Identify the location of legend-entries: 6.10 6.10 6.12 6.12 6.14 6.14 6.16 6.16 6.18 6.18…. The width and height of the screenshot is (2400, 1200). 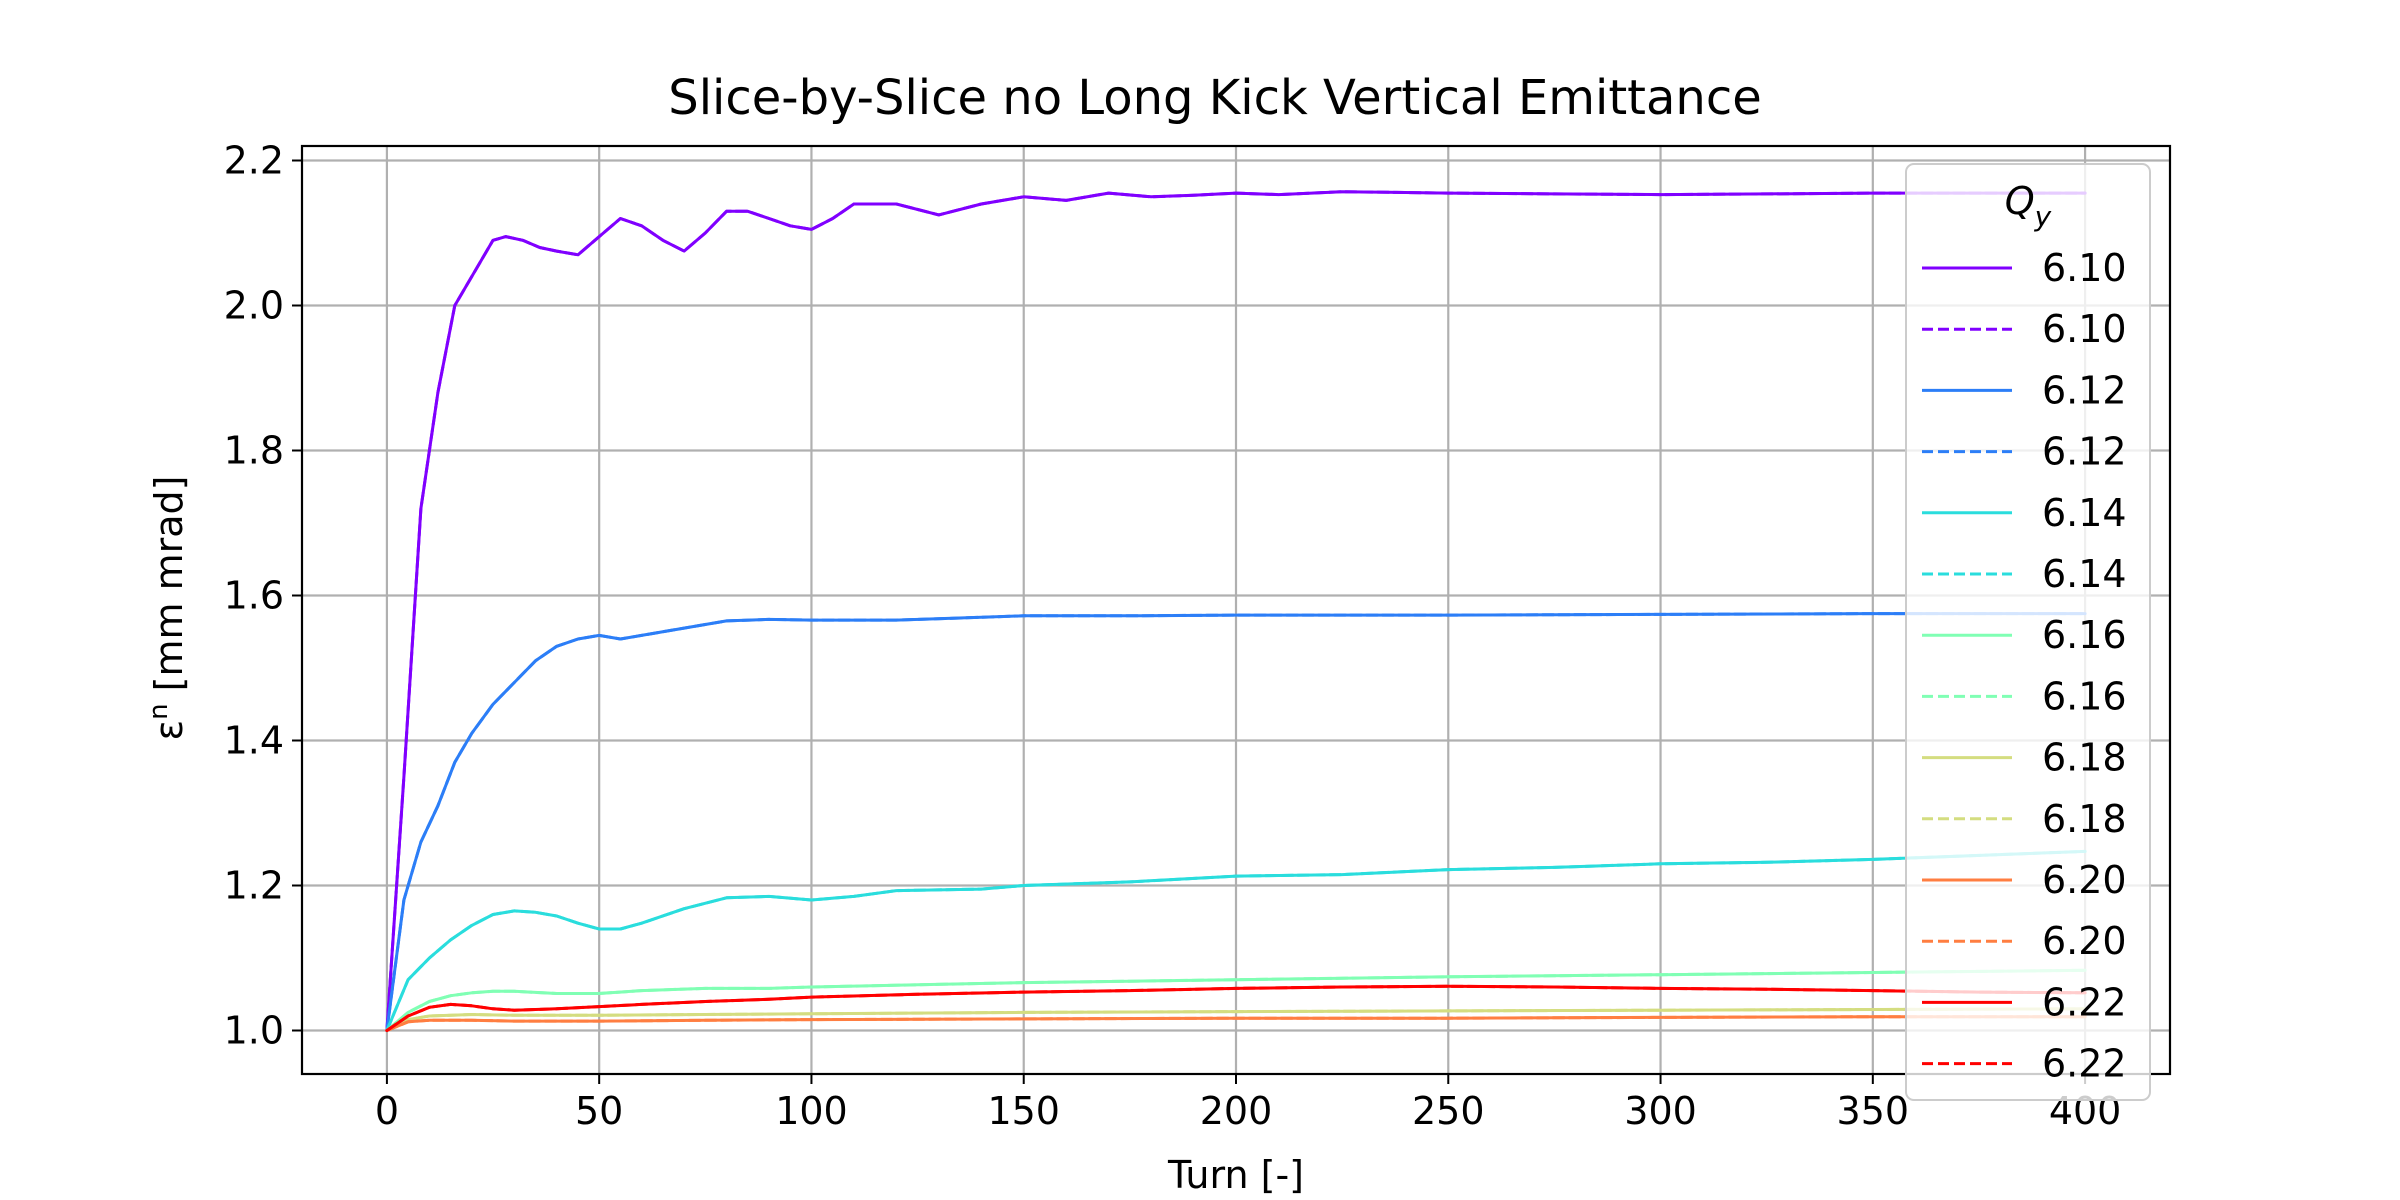
(2024, 666).